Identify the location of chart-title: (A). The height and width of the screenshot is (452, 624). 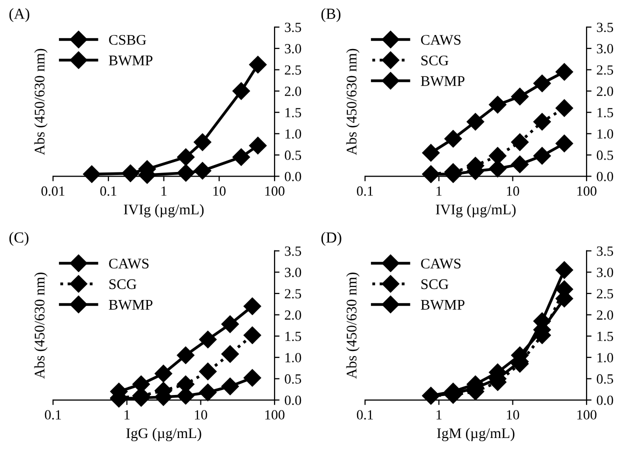
(19, 15).